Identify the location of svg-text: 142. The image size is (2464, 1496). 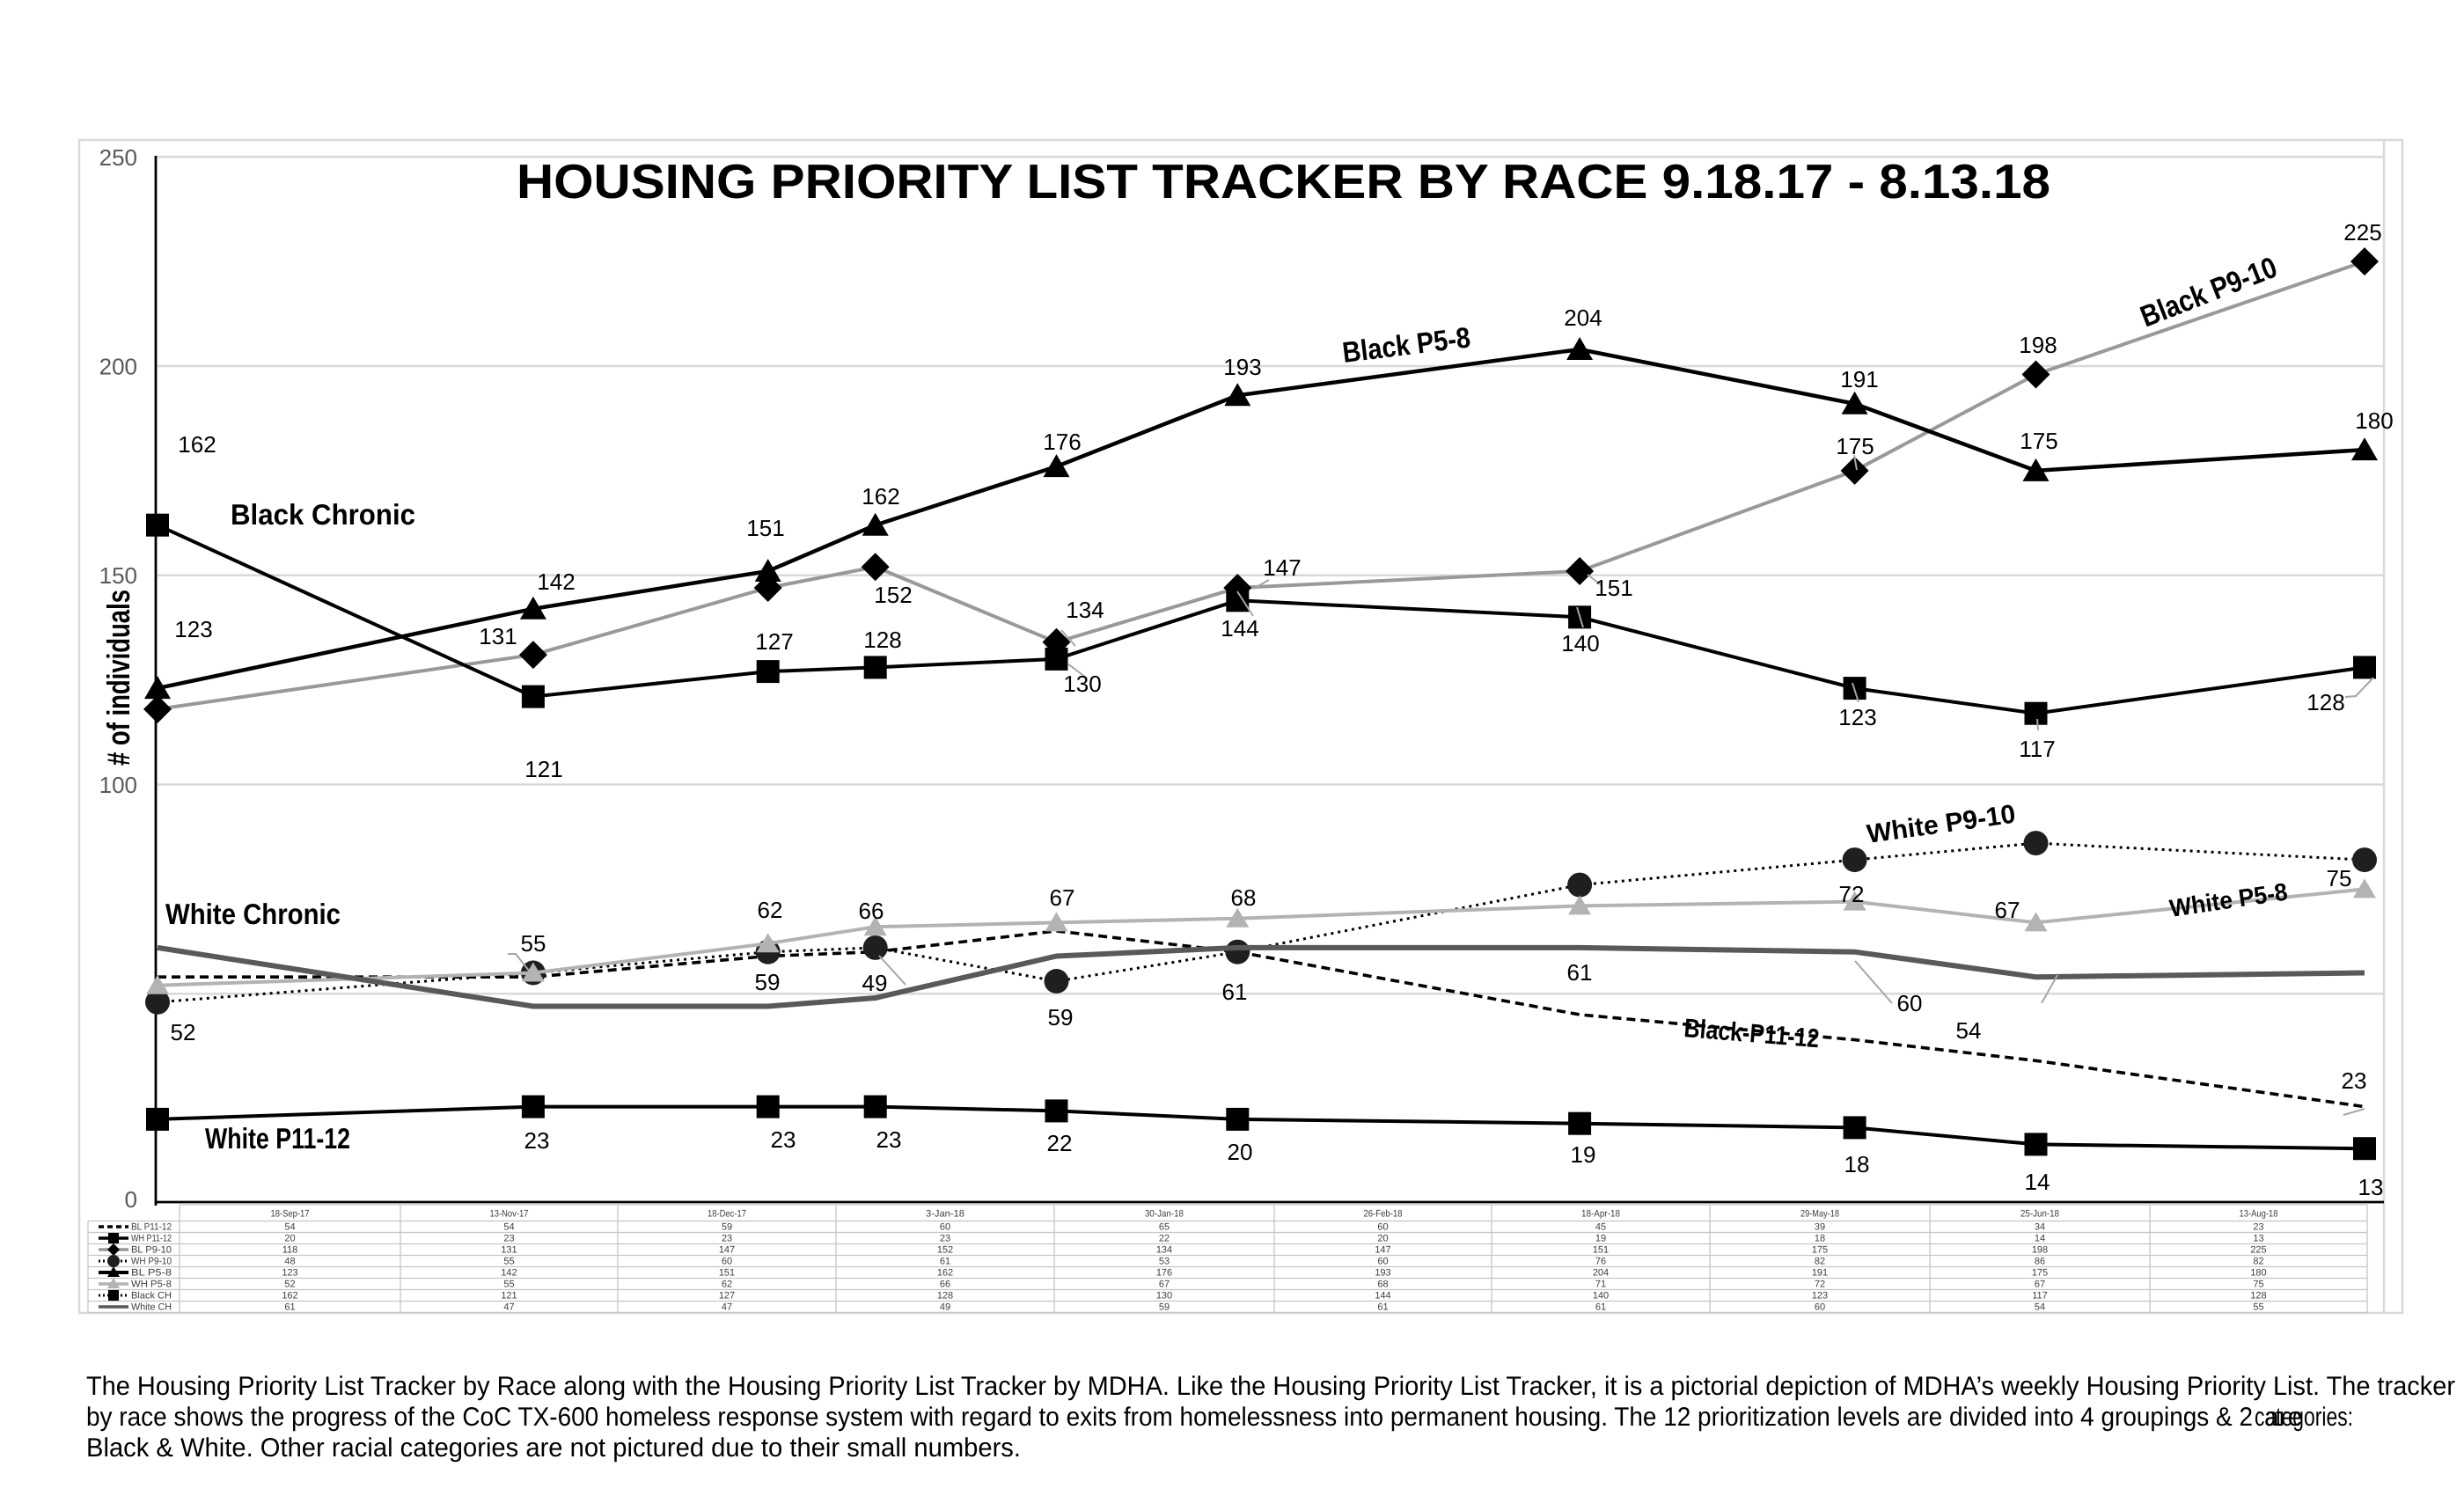
(556, 582).